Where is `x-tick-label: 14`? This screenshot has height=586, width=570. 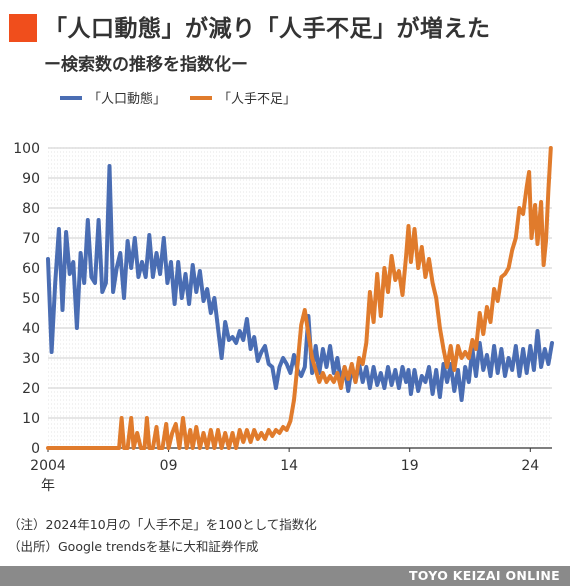 x-tick-label: 14 is located at coordinates (289, 466).